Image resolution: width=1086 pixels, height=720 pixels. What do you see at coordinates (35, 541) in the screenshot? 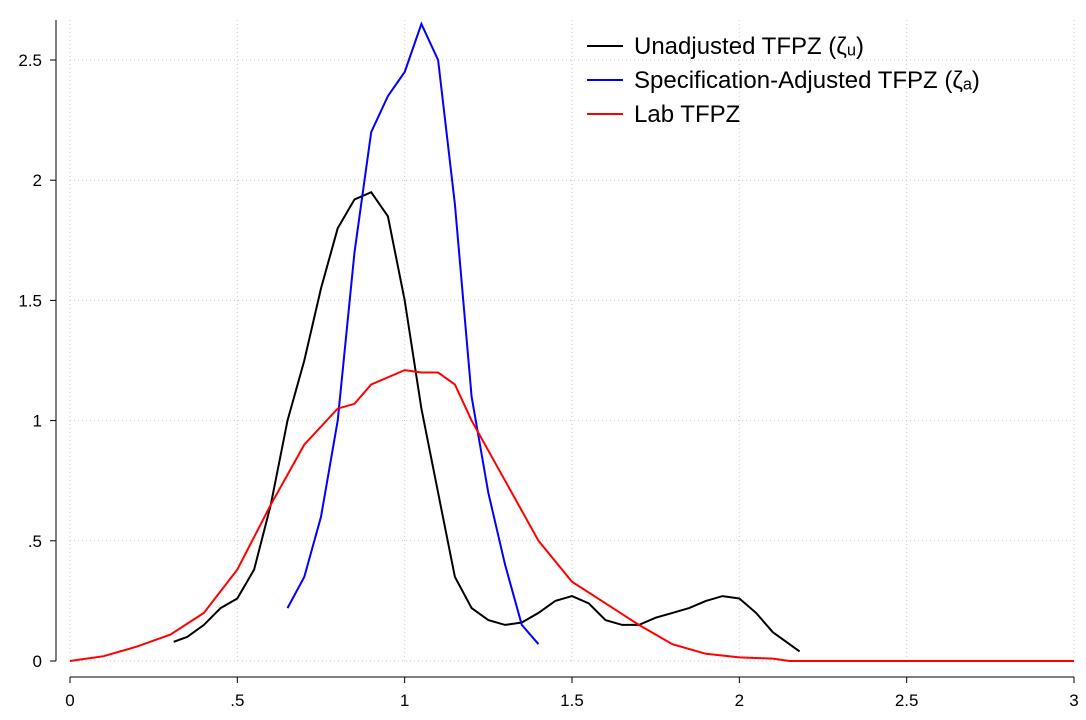
I see `y-tick-label: .5` at bounding box center [35, 541].